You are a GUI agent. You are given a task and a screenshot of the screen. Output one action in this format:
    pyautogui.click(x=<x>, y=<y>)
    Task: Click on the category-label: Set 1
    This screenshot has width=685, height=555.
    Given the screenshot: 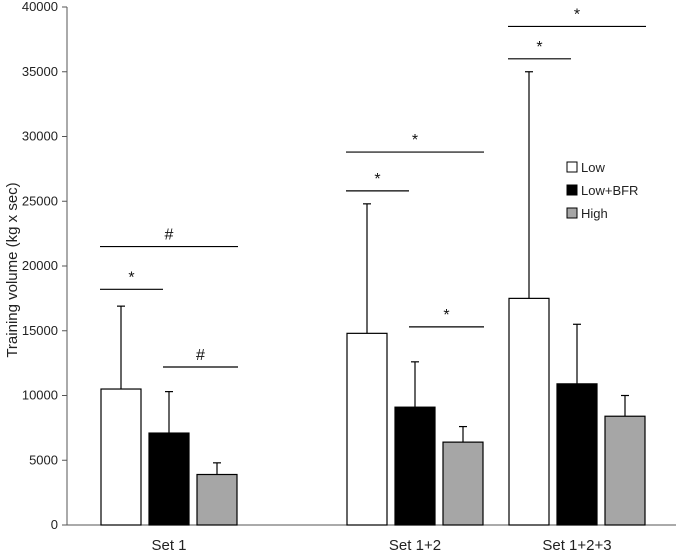 What is the action you would take?
    pyautogui.click(x=168, y=545)
    